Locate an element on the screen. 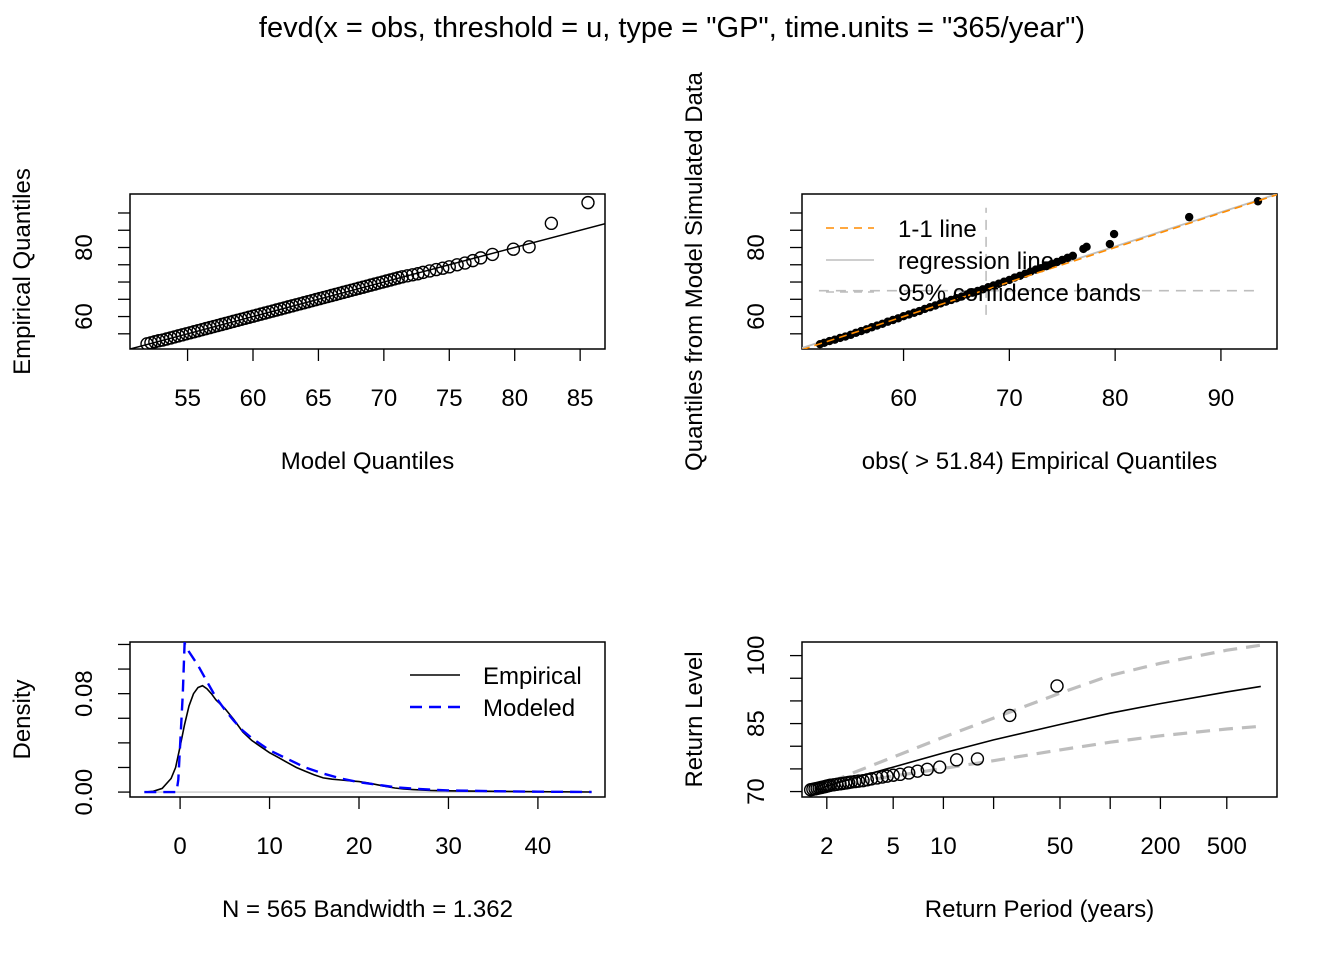 The height and width of the screenshot is (960, 1344). legend-label: regression line is located at coordinates (976, 261).